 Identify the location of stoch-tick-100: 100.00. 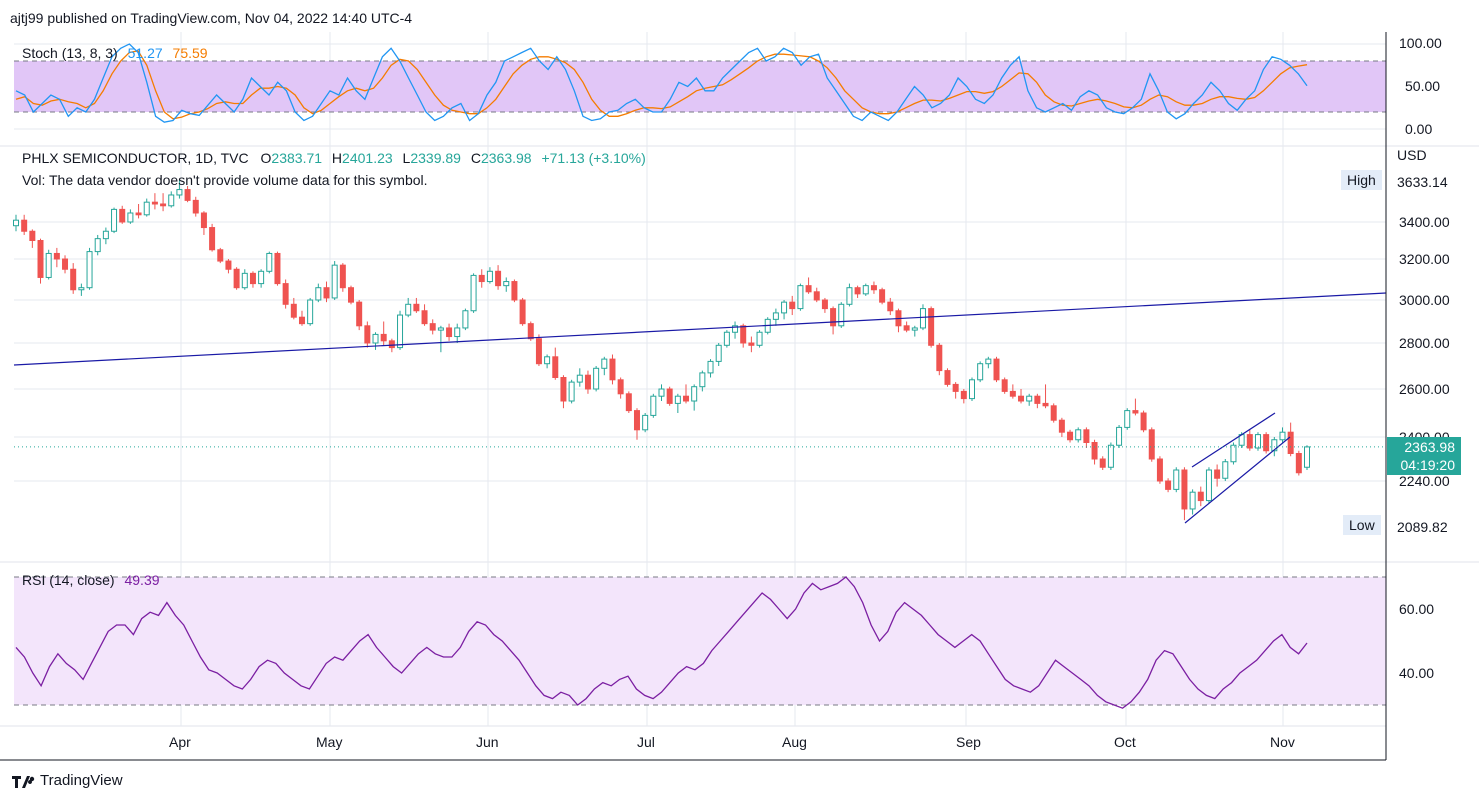
(1420, 43).